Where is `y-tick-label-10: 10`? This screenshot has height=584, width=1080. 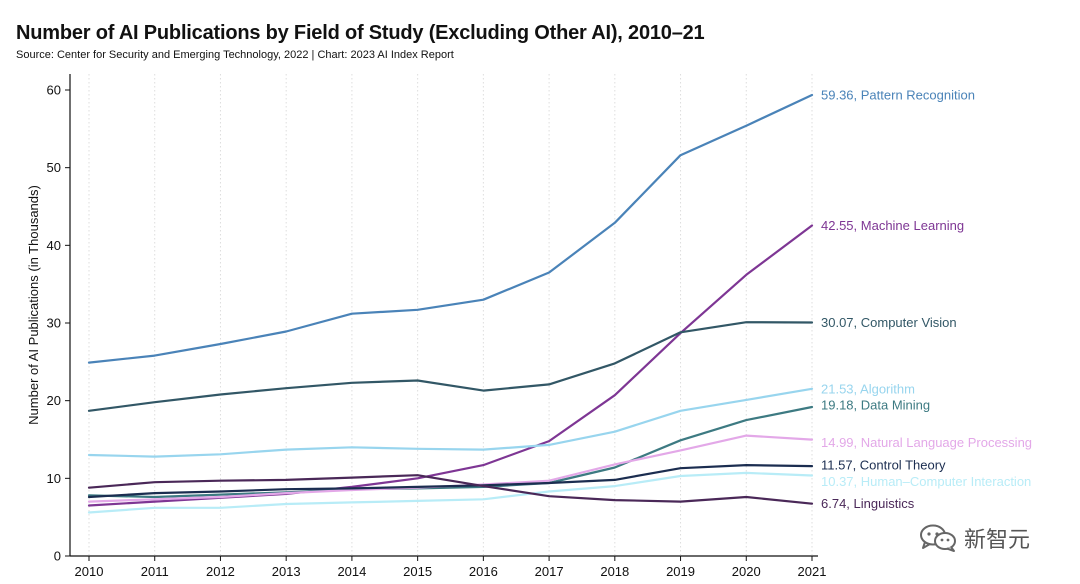 y-tick-label-10: 10 is located at coordinates (54, 478).